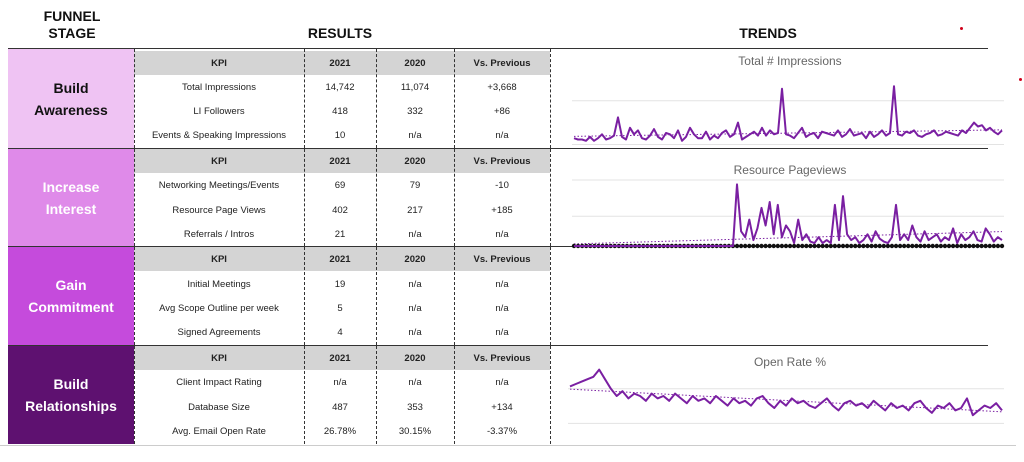 The image size is (1024, 462). Describe the element at coordinates (219, 135) in the screenshot. I see `kpi-name: Events & Speaking Impressions` at that location.